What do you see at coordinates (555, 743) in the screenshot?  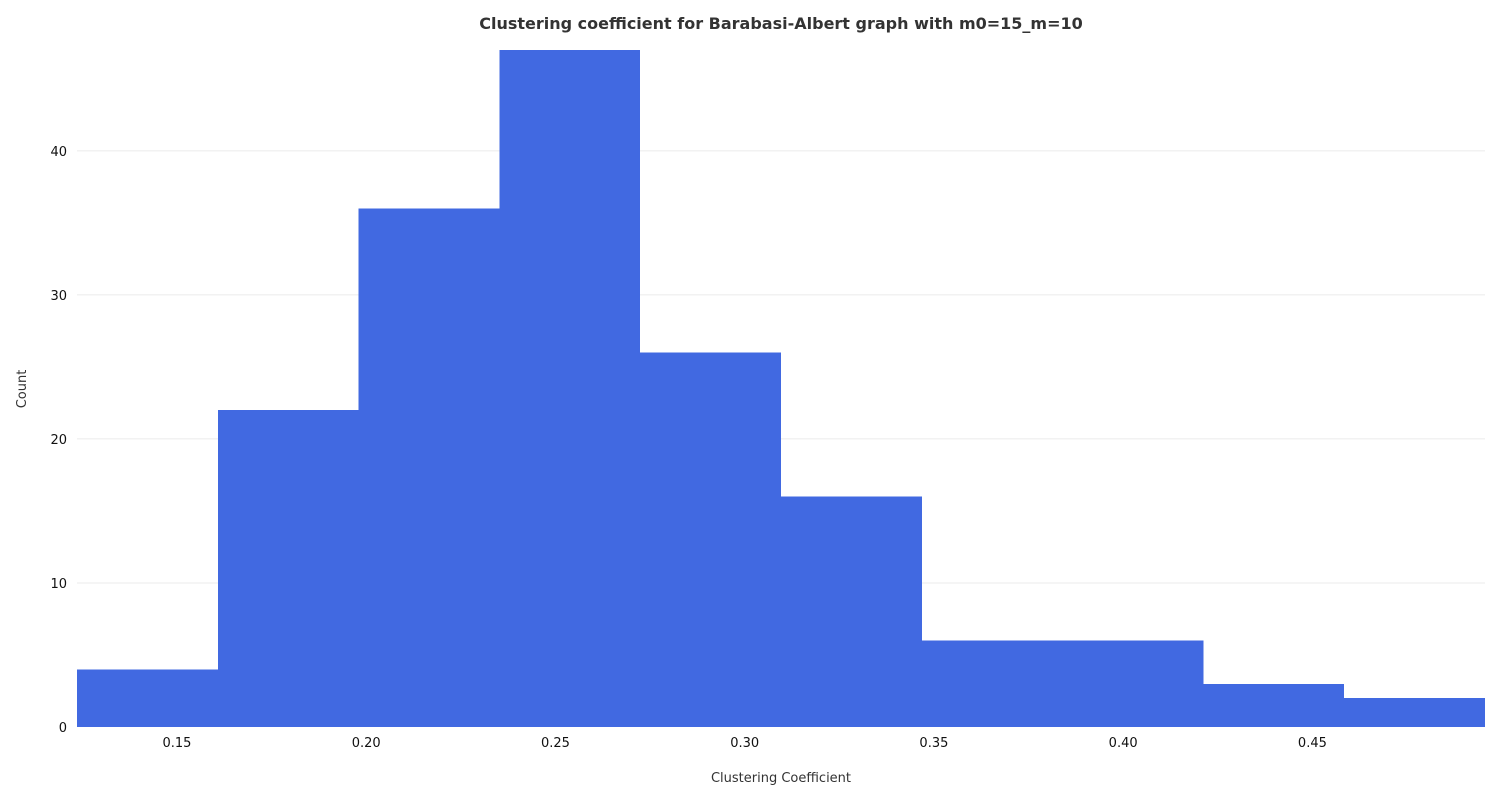 I see `x-tick-label: 0.25` at bounding box center [555, 743].